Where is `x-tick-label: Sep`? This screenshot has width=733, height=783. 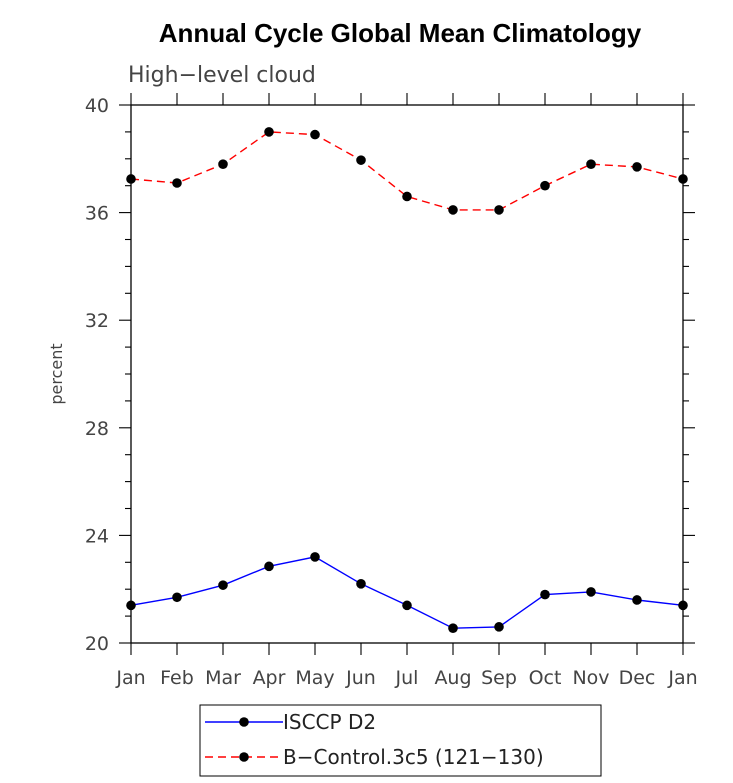 x-tick-label: Sep is located at coordinates (499, 678).